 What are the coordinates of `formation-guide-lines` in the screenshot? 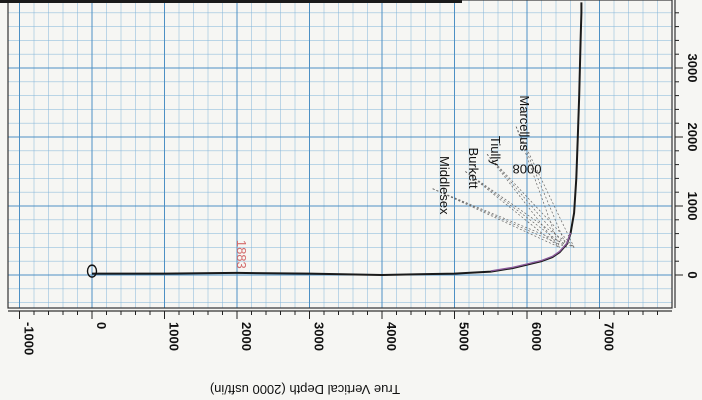 It's located at (503, 187).